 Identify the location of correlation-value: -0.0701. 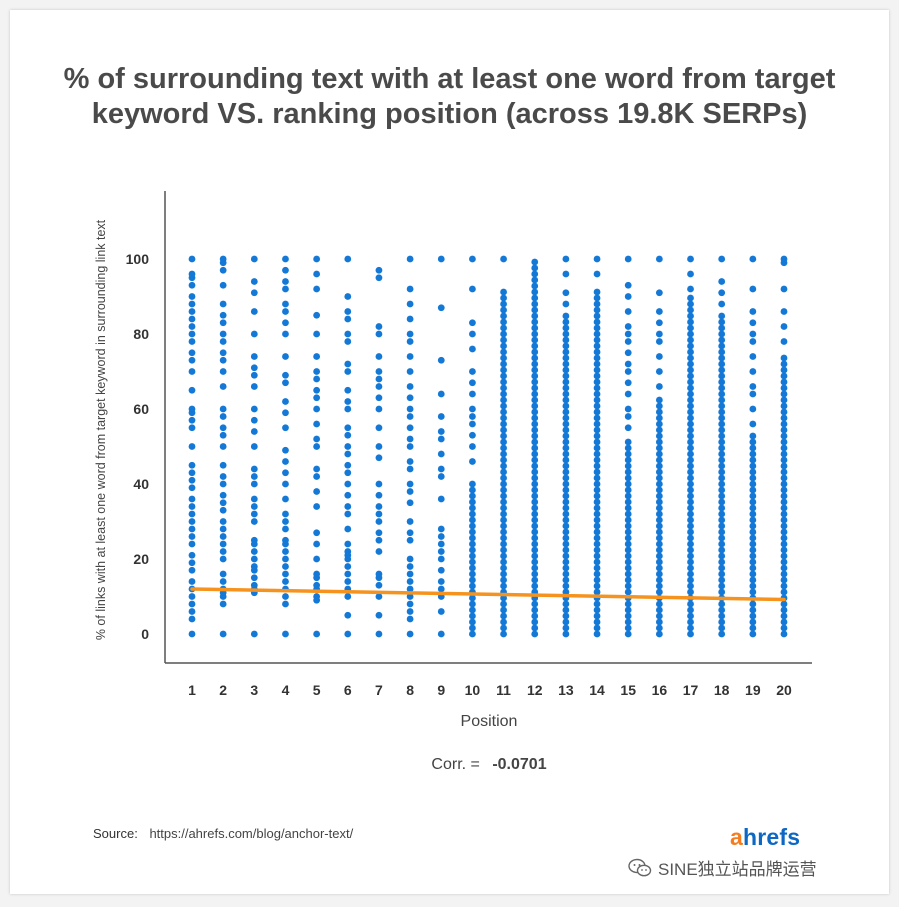
(519, 764).